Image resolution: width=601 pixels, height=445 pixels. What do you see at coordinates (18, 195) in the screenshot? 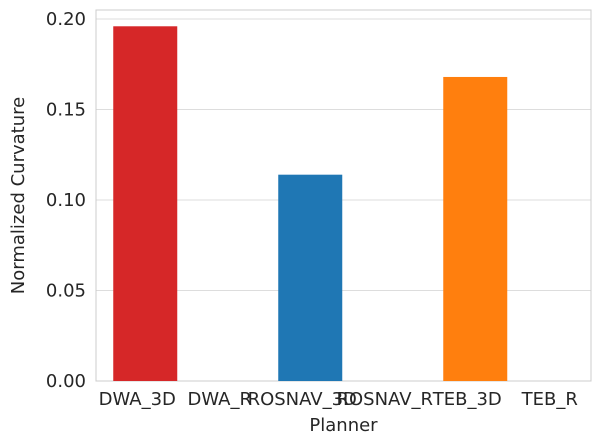
I see `y-axis-title: Normalized Curvature` at bounding box center [18, 195].